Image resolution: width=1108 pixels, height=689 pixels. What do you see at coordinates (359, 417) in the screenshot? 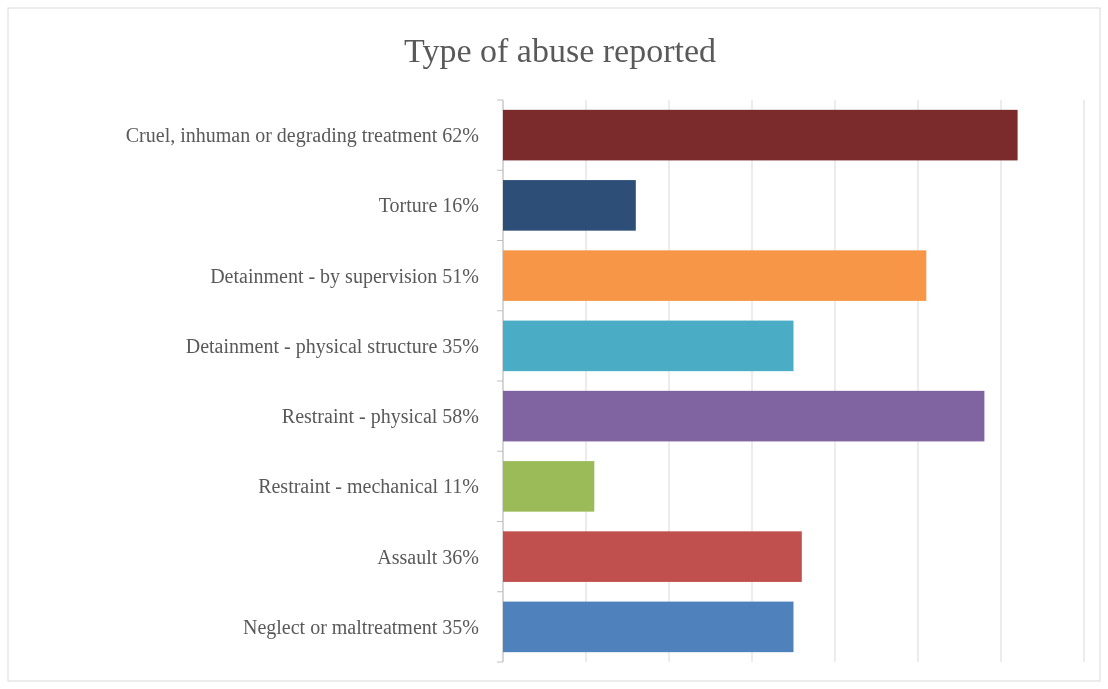
I see `y-tick-label: Restraint - physical` at bounding box center [359, 417].